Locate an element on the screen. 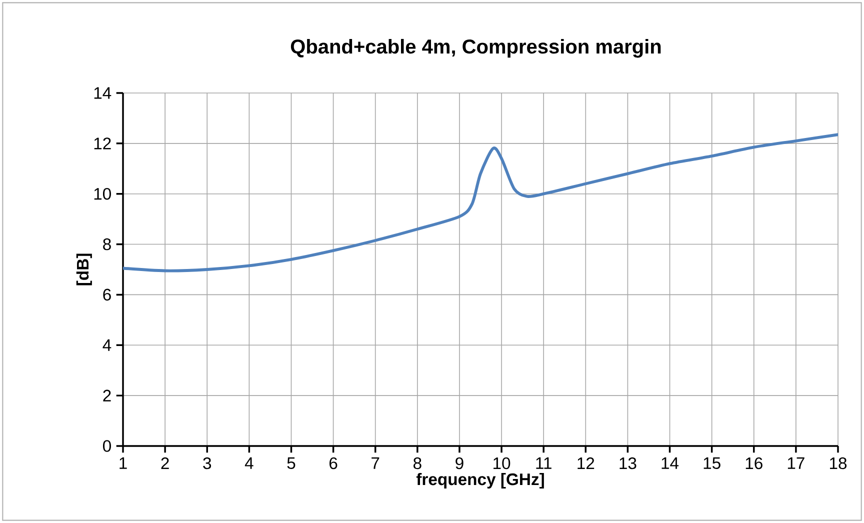 The height and width of the screenshot is (523, 864). y-tick-label: 8 is located at coordinates (107, 244).